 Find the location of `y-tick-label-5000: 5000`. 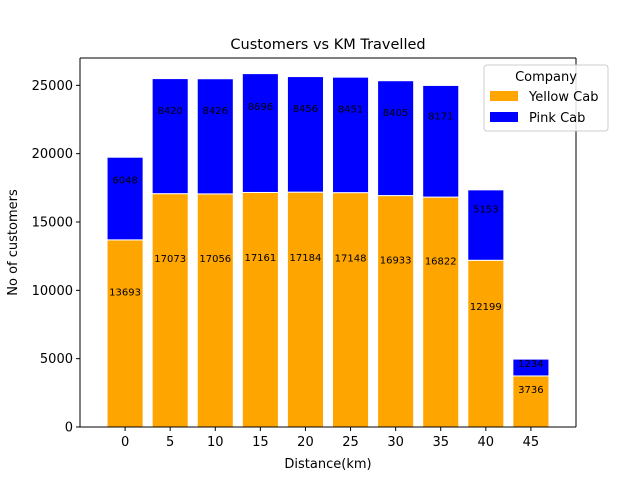

y-tick-label-5000: 5000 is located at coordinates (56, 359).